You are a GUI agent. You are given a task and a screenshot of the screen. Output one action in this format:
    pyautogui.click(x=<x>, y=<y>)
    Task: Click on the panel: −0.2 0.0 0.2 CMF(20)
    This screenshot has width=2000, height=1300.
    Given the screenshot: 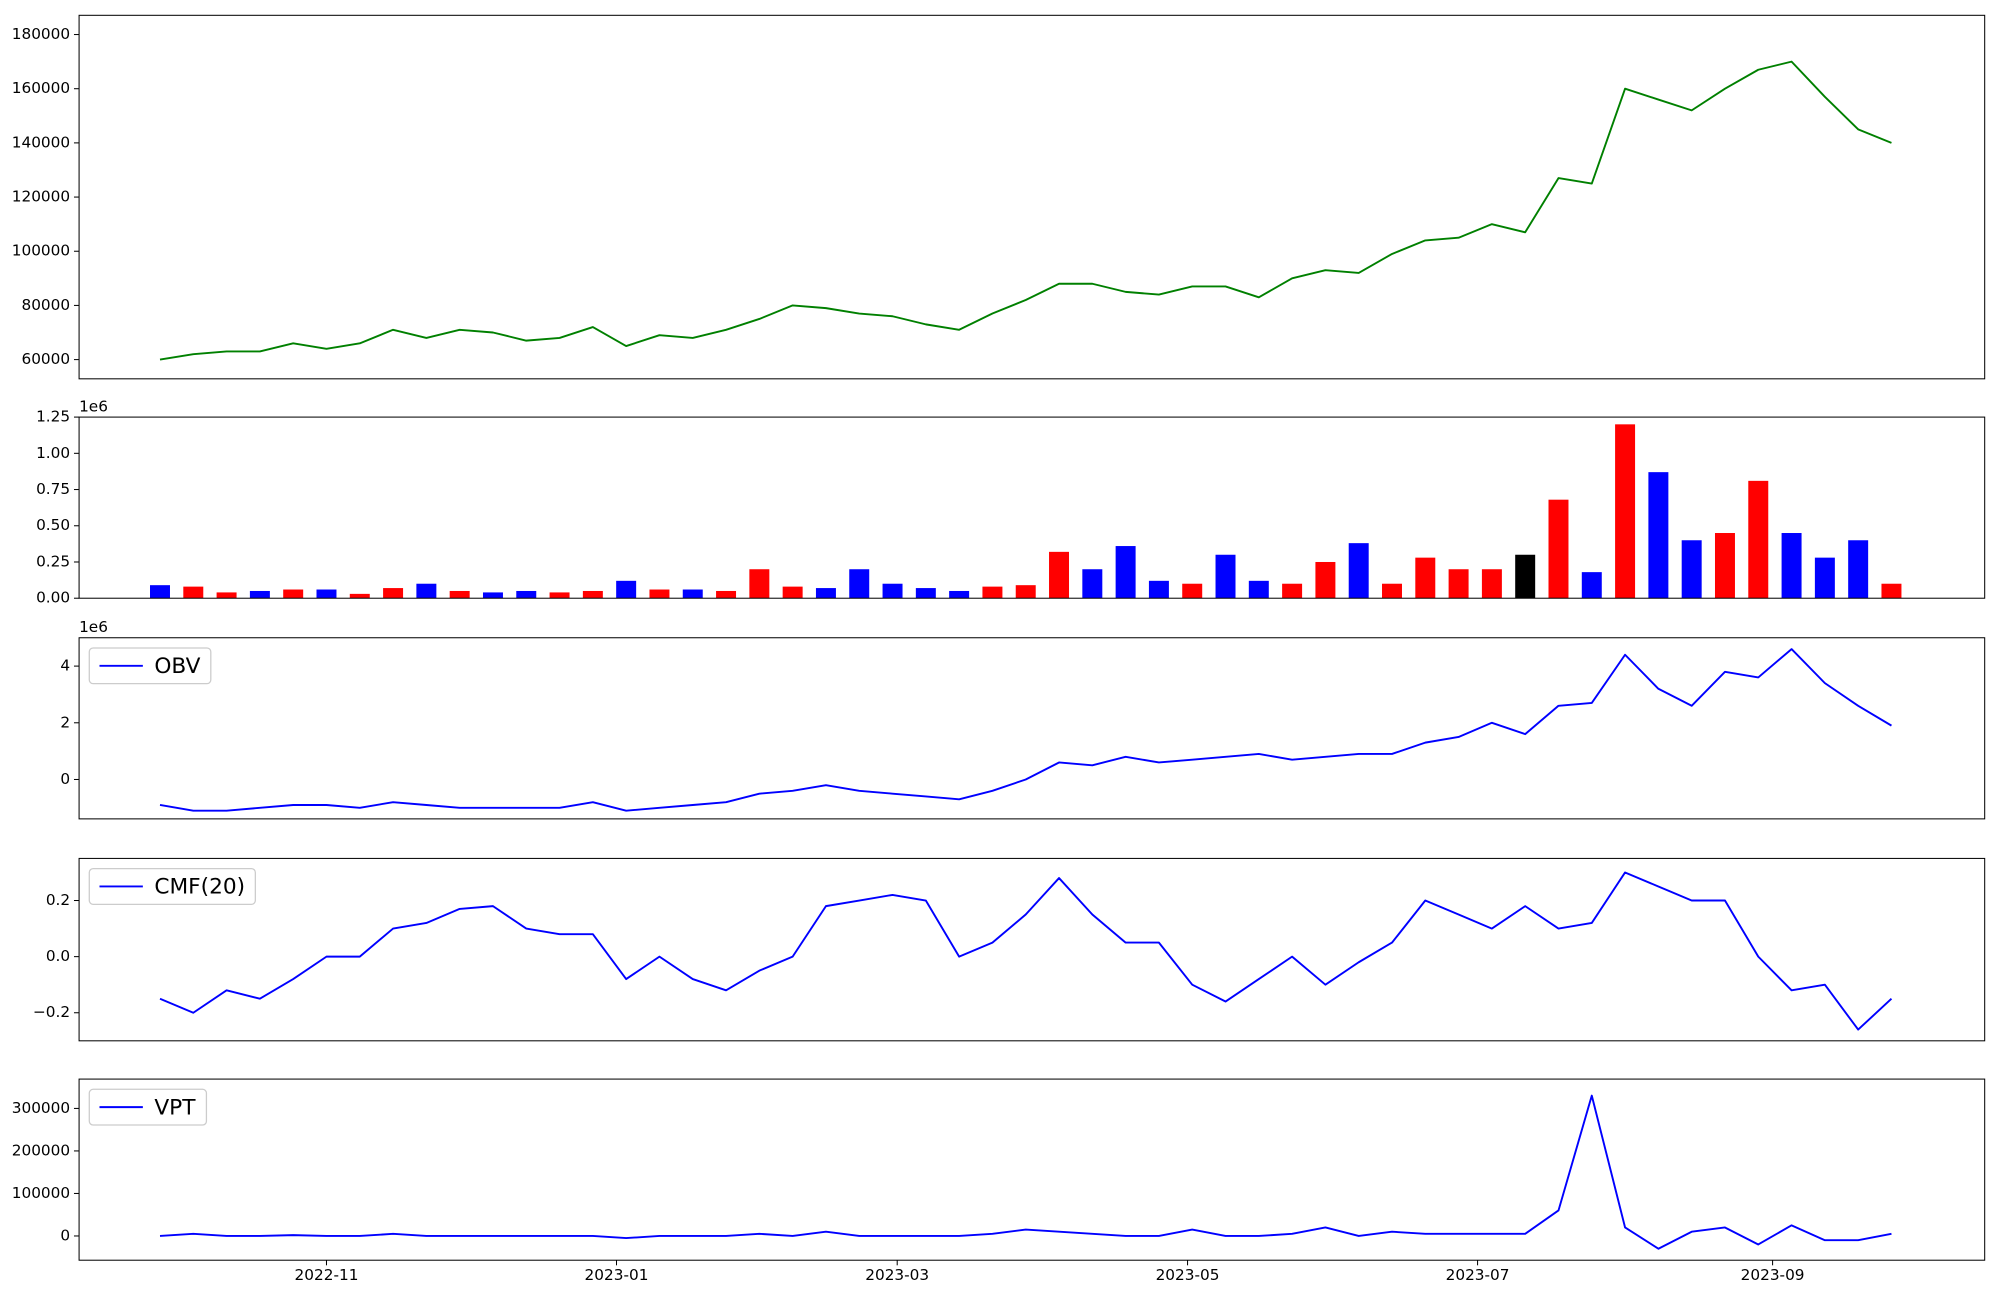 What is the action you would take?
    pyautogui.click(x=1009, y=949)
    